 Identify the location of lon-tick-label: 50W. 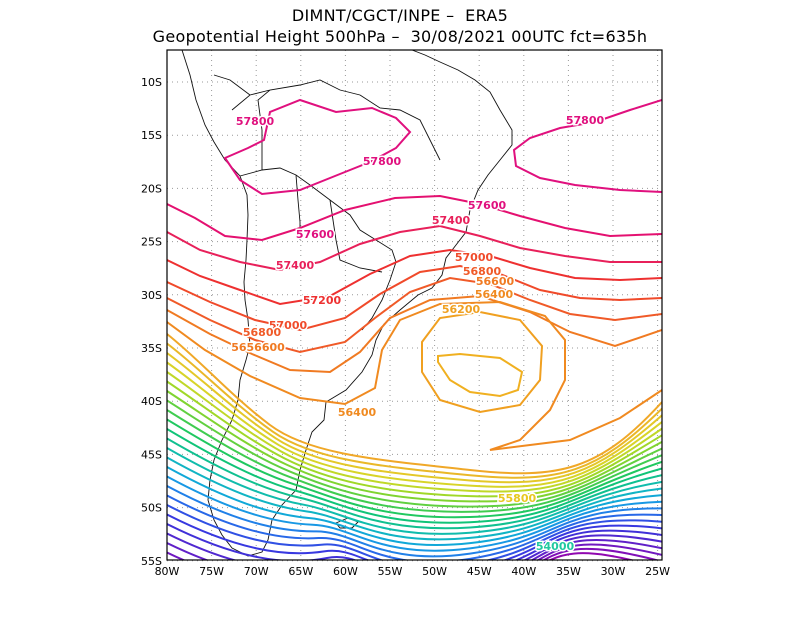
(434, 571).